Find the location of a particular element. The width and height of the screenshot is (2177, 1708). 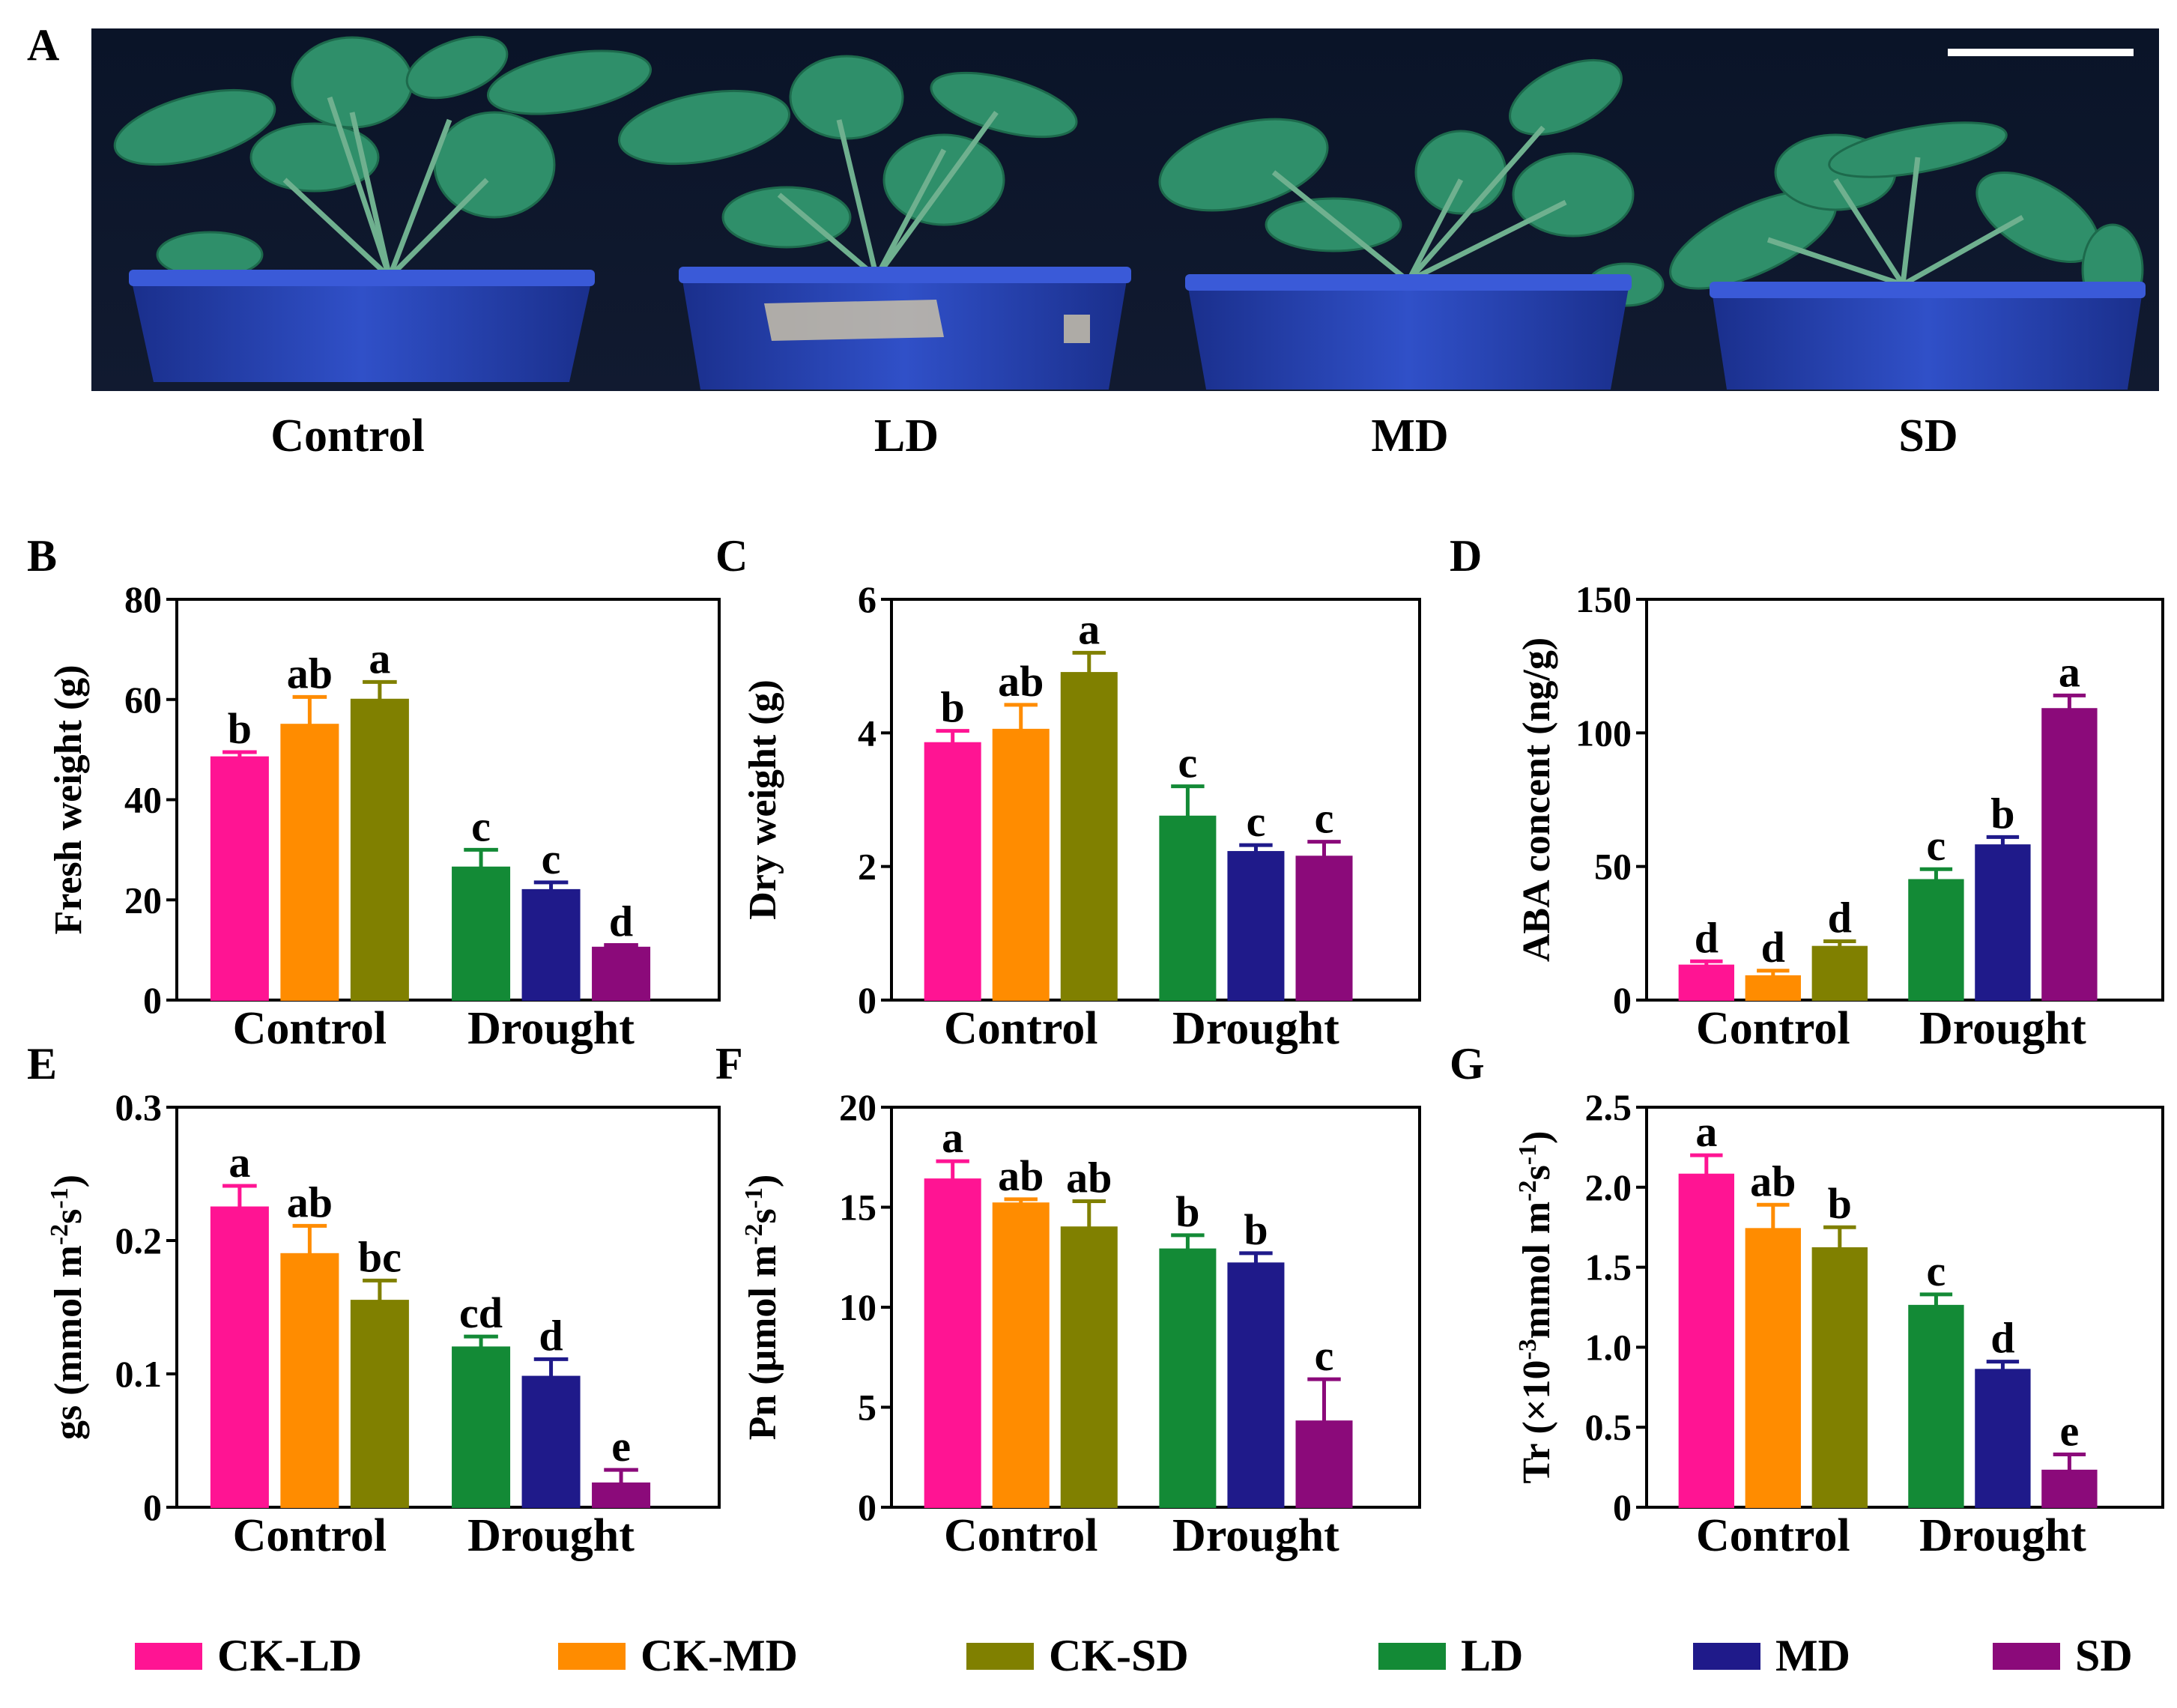

panel-letter: F is located at coordinates (729, 1063).